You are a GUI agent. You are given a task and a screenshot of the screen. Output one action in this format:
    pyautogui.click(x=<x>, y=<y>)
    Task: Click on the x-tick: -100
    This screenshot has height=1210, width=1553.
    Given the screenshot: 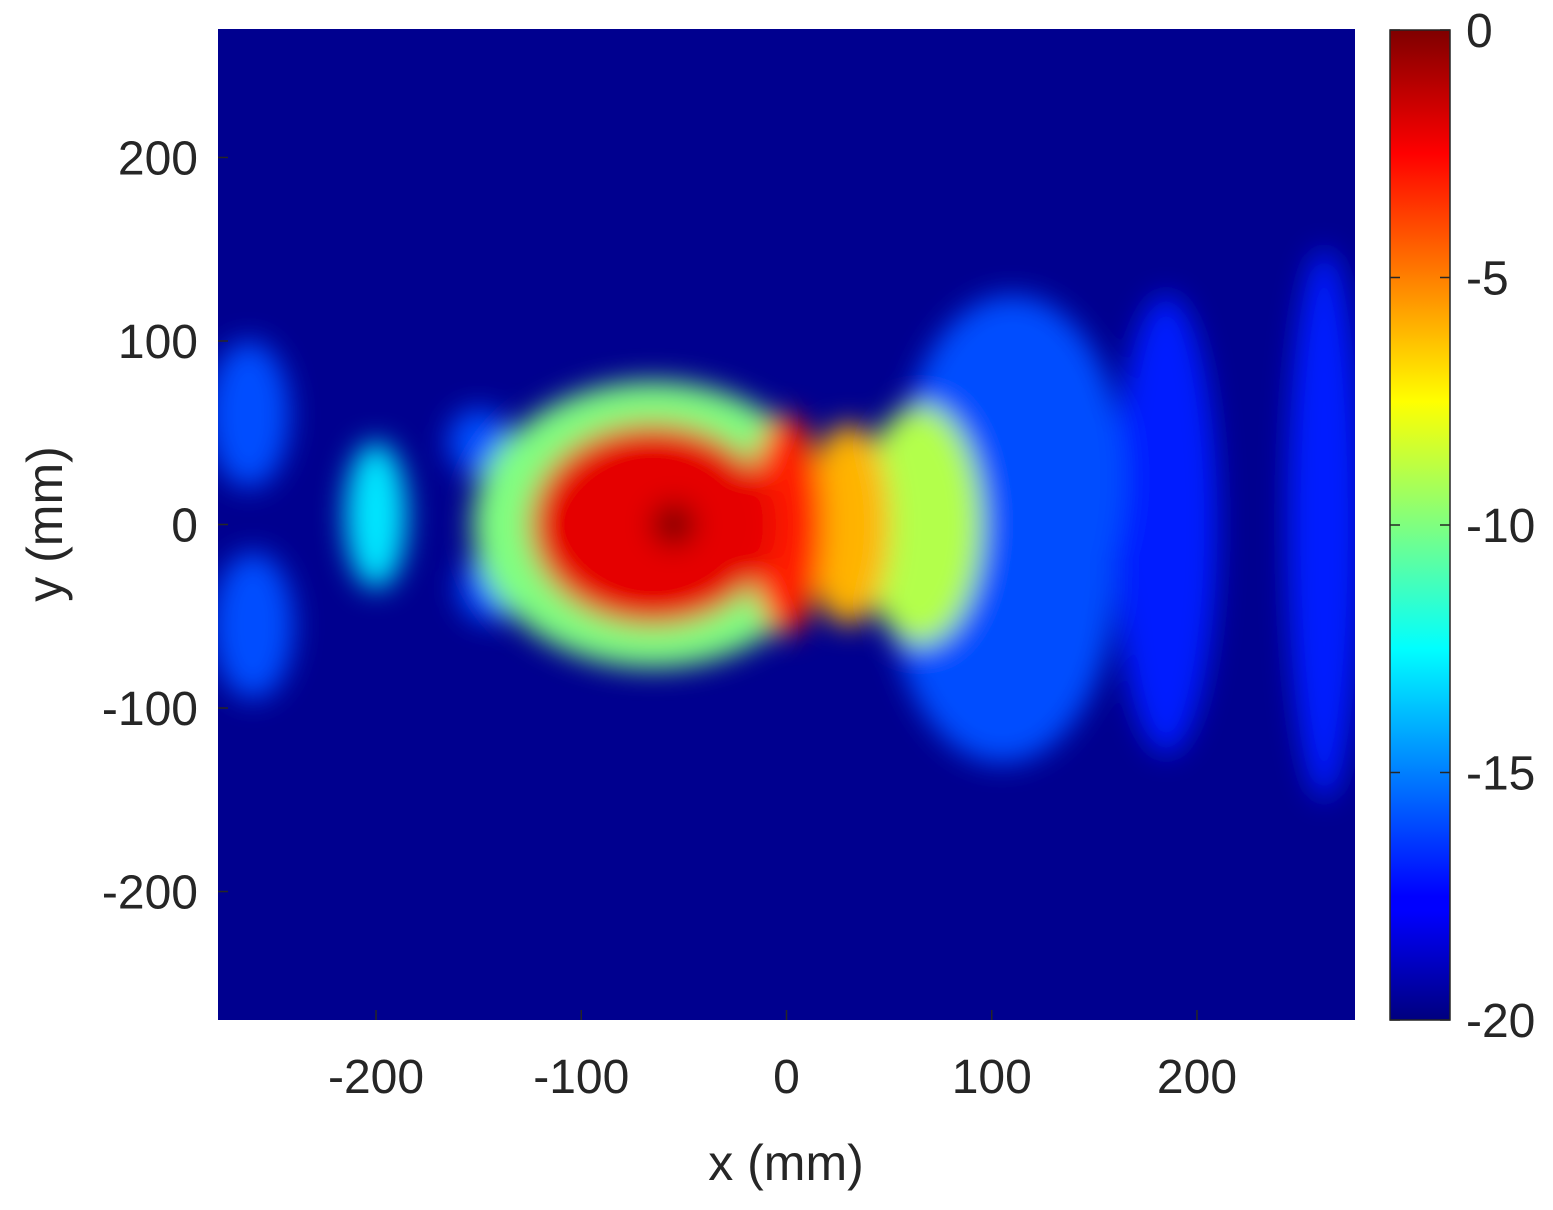 What is the action you would take?
    pyautogui.click(x=581, y=1057)
    